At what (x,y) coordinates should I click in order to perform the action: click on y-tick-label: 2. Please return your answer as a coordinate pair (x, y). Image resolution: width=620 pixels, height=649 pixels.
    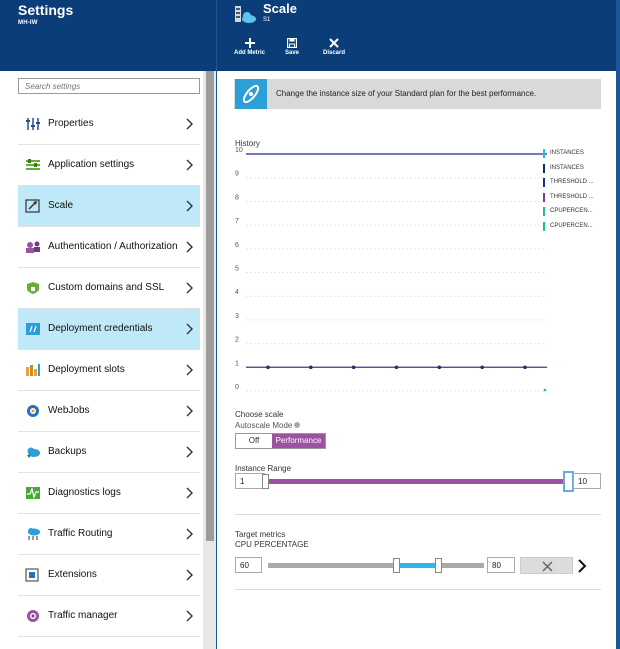
    Looking at the image, I should click on (237, 340).